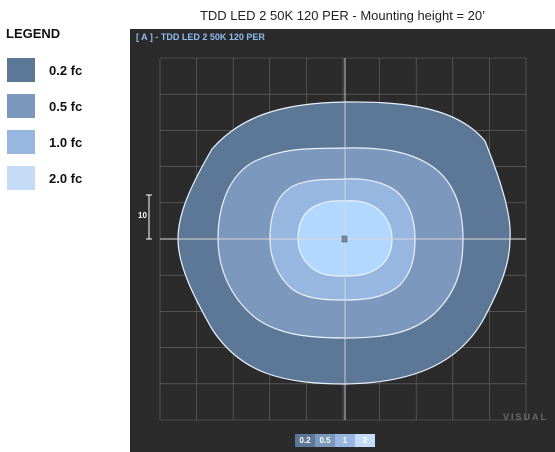 The width and height of the screenshot is (555, 452). I want to click on legend-item-0.2fc: 0.2 fc, so click(67, 70).